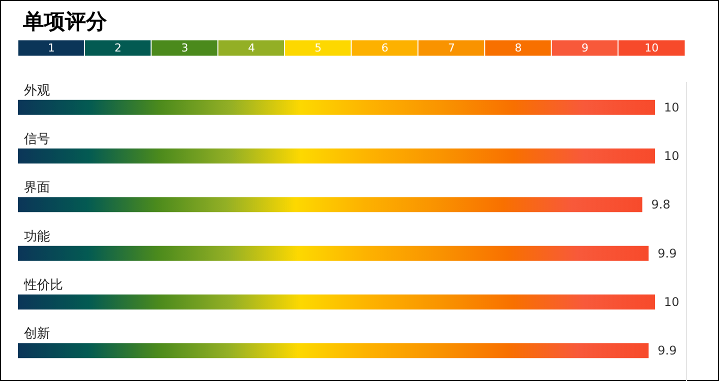  Describe the element at coordinates (518, 48) in the screenshot. I see `data-label: 8` at that location.